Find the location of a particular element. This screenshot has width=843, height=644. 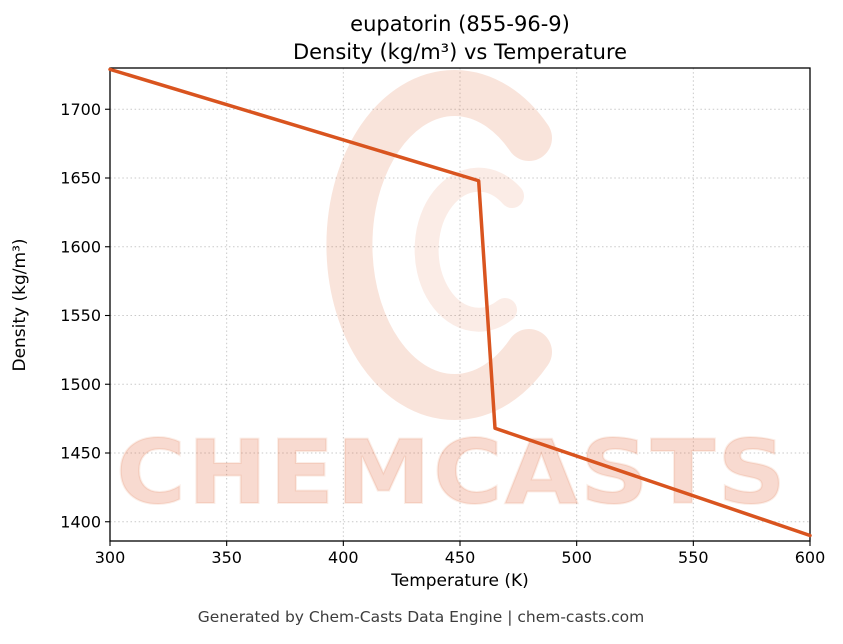

x-tick-label: 350 is located at coordinates (226, 557).